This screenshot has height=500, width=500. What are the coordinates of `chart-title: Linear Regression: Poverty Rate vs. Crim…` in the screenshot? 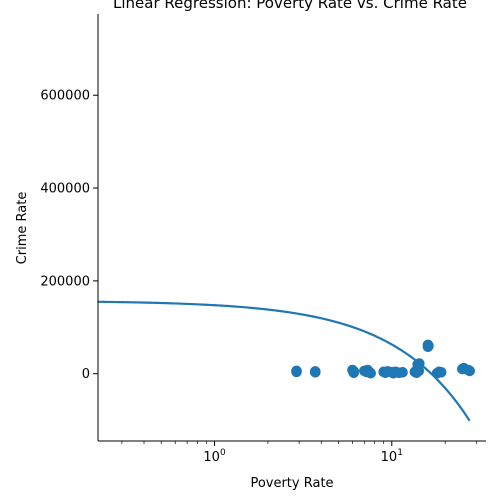 It's located at (290, 6).